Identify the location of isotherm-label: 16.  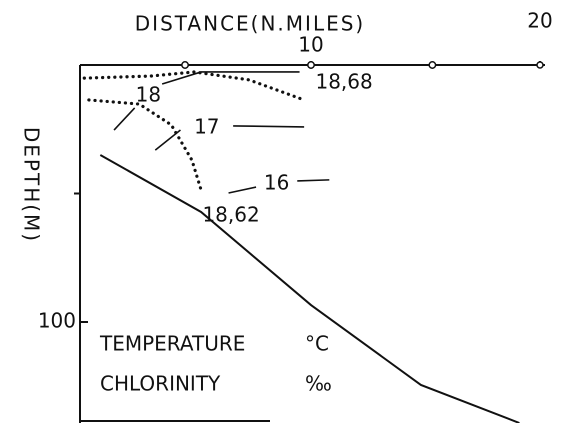
(276, 182).